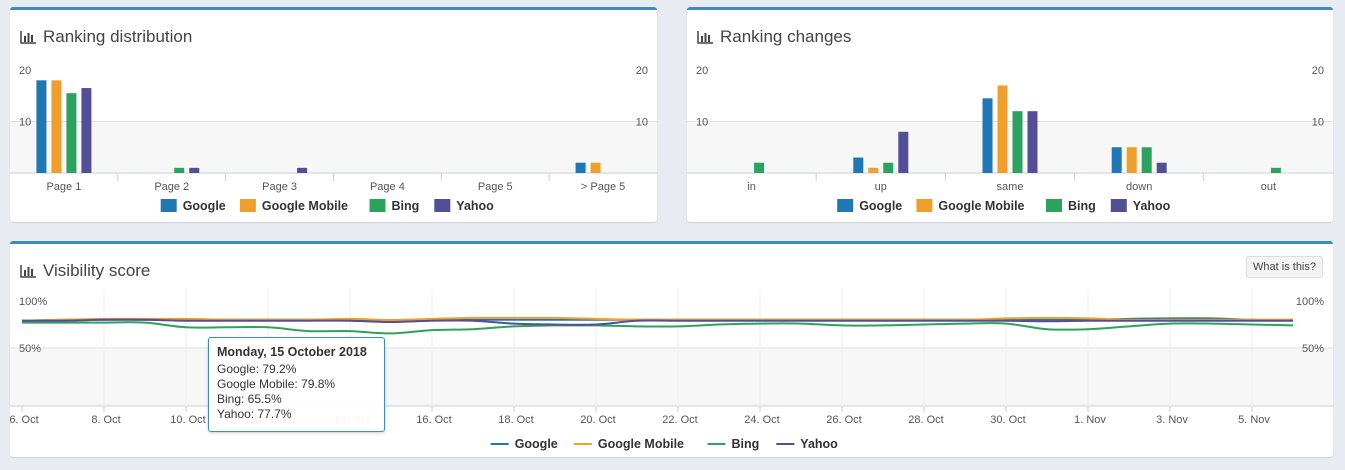  What do you see at coordinates (1284, 267) in the screenshot?
I see `what-is-this-button: What is this?` at bounding box center [1284, 267].